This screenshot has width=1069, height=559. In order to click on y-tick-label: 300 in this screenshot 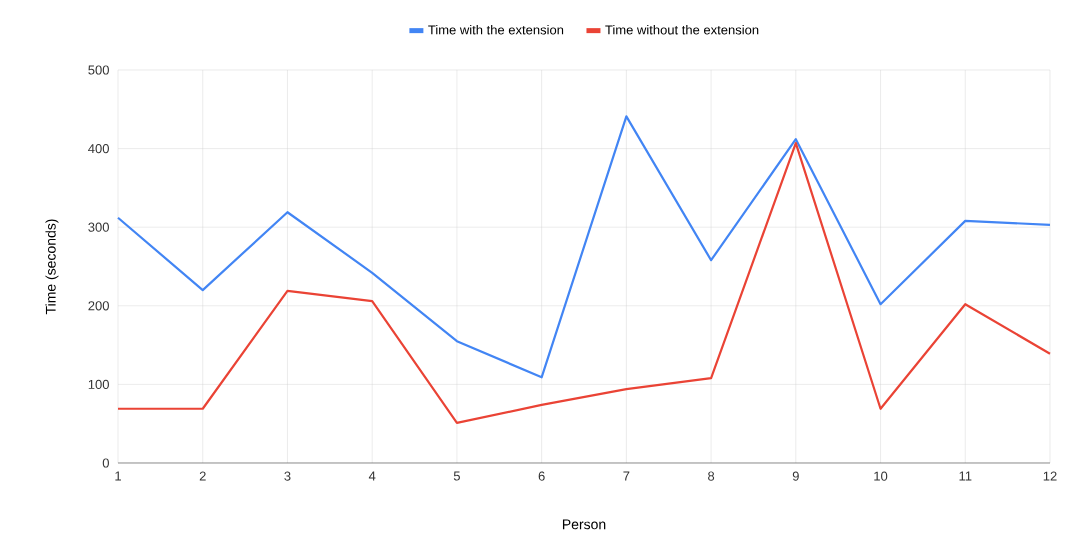, I will do `click(98, 227)`.